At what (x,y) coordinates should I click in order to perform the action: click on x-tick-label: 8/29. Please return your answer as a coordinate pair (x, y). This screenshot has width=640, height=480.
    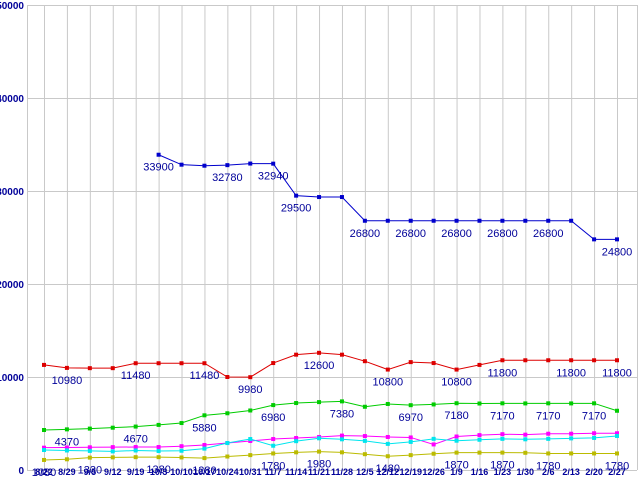
    Looking at the image, I should click on (67, 472).